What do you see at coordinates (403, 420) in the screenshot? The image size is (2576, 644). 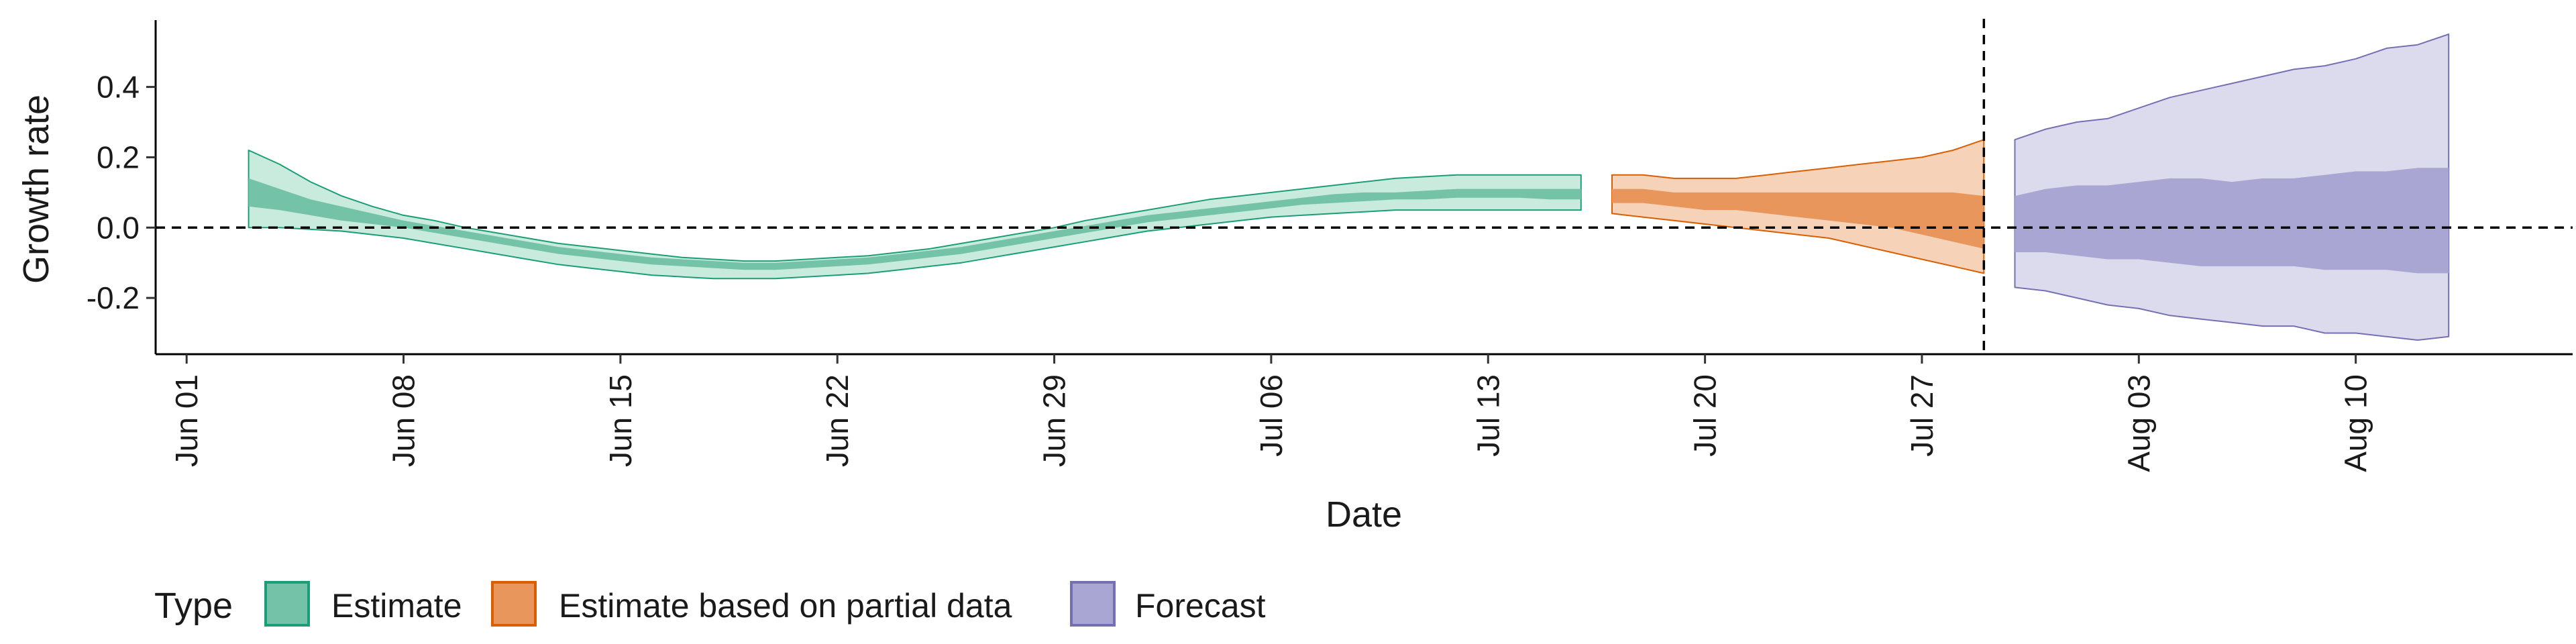 I see `x-tick-label: Jun 08` at bounding box center [403, 420].